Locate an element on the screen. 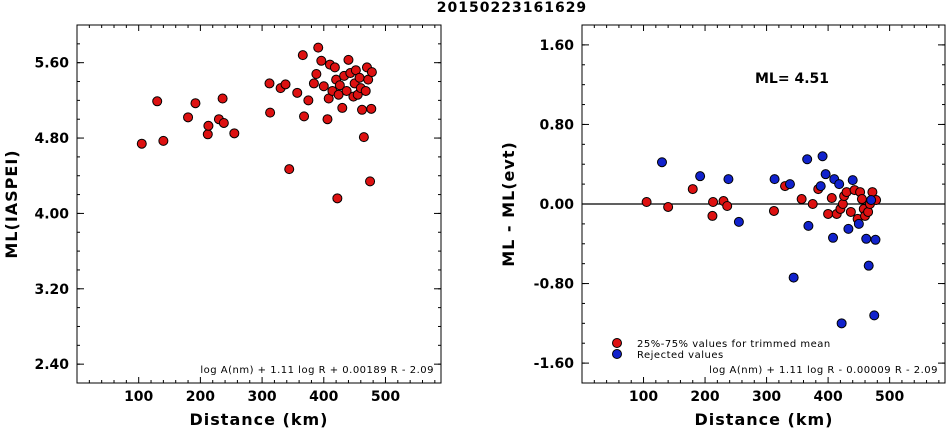 This screenshot has height=428, width=947. y-tick-label: -0.80 is located at coordinates (554, 285).